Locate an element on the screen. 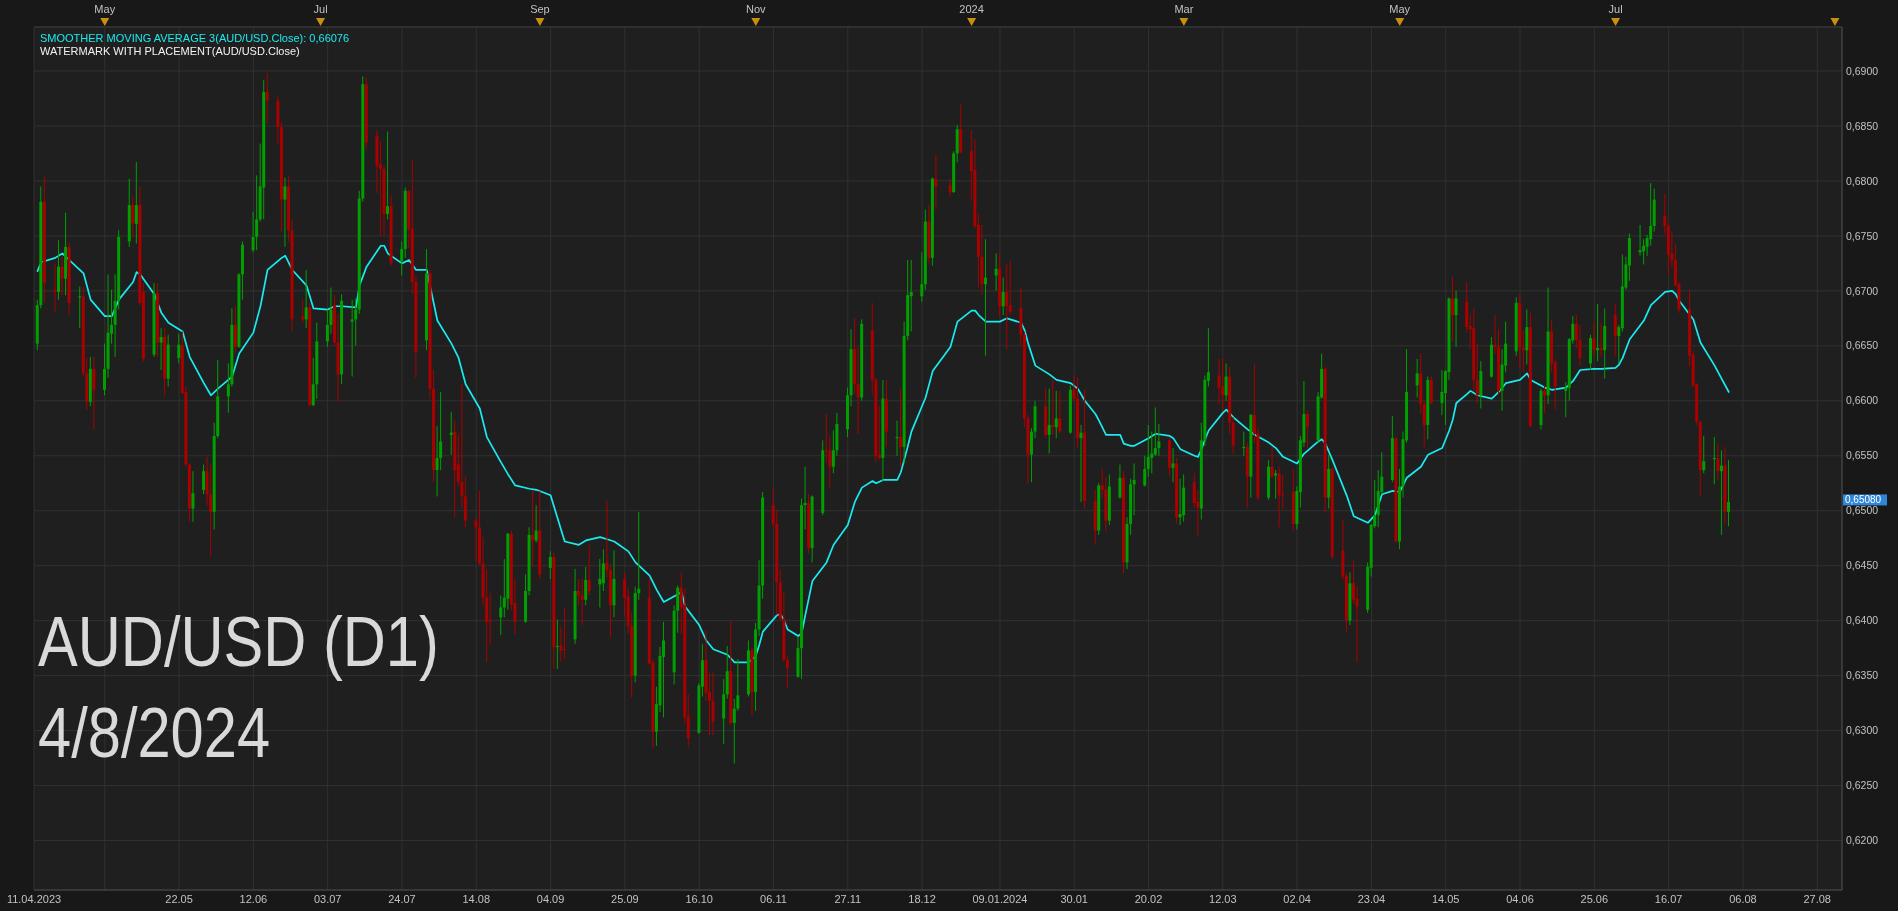 The height and width of the screenshot is (911, 1898). y-tick-label: 0,6450 is located at coordinates (1862, 565).